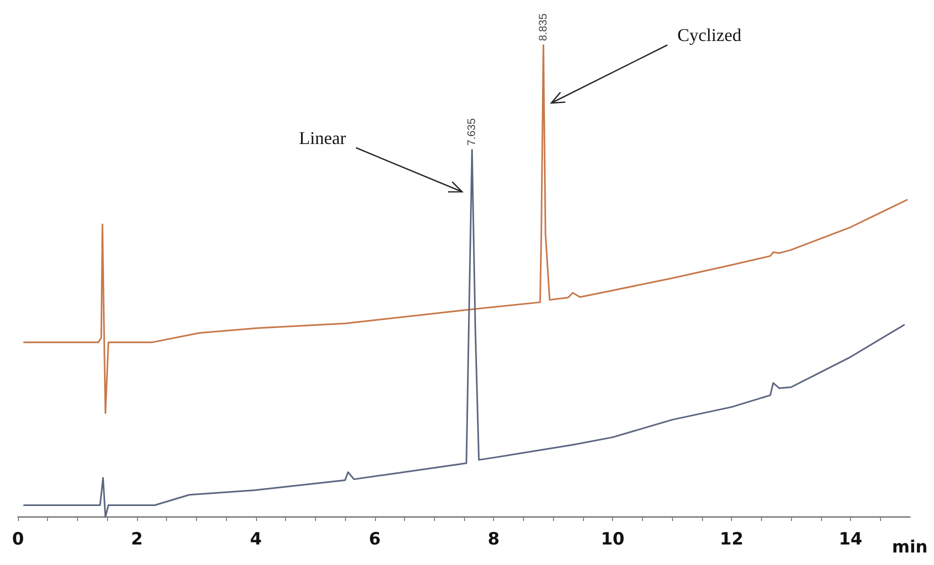 The image size is (934, 565). I want to click on x-tick-label: 10, so click(612, 540).